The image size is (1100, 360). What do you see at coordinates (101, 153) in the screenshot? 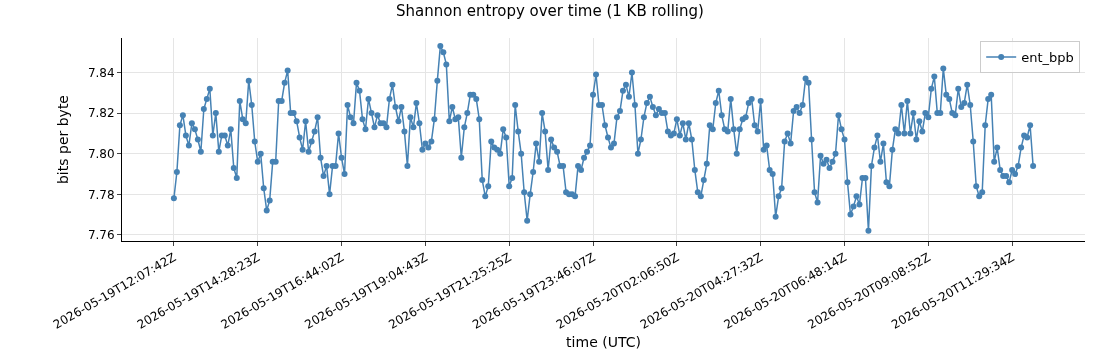
I see `y-tick-label: 7.80` at bounding box center [101, 153].